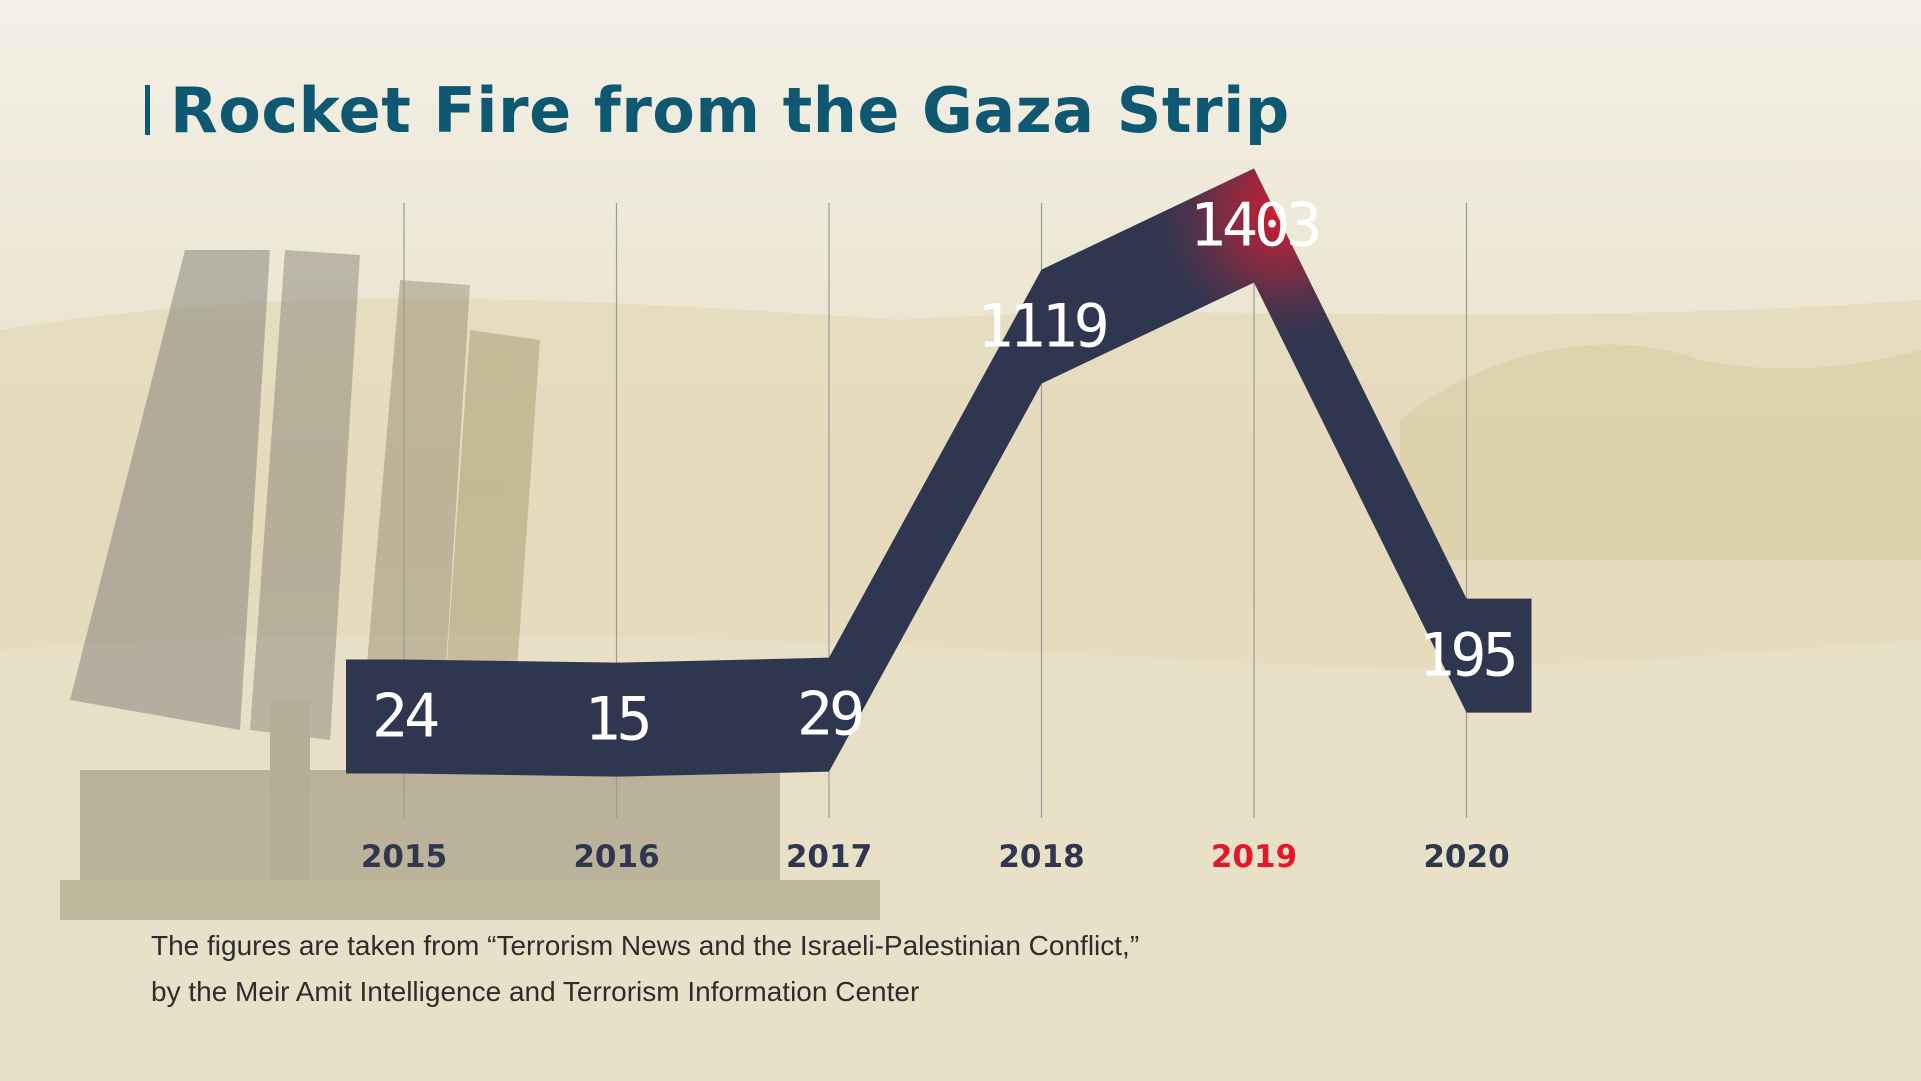  Describe the element at coordinates (616, 720) in the screenshot. I see `value-label-2016: 15` at that location.